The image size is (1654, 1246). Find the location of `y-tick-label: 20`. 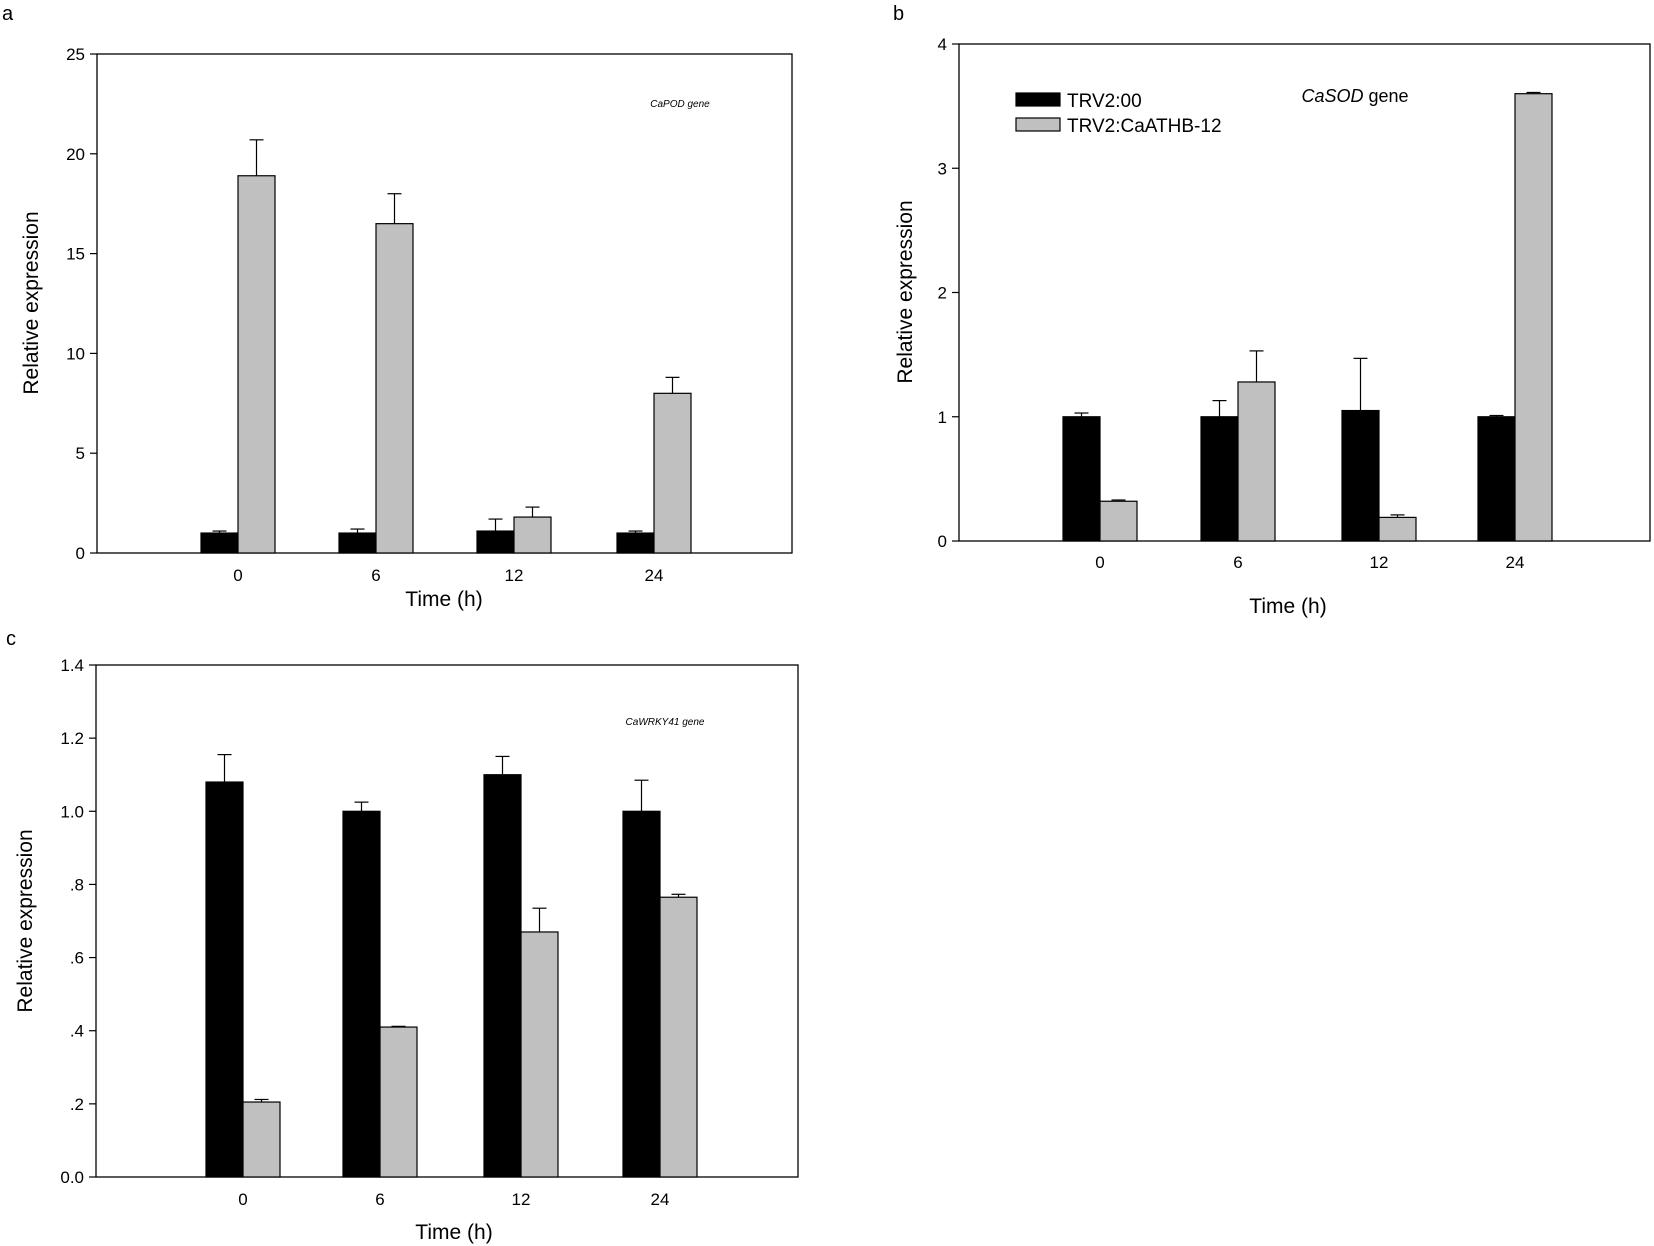

y-tick-label: 20 is located at coordinates (75, 154).